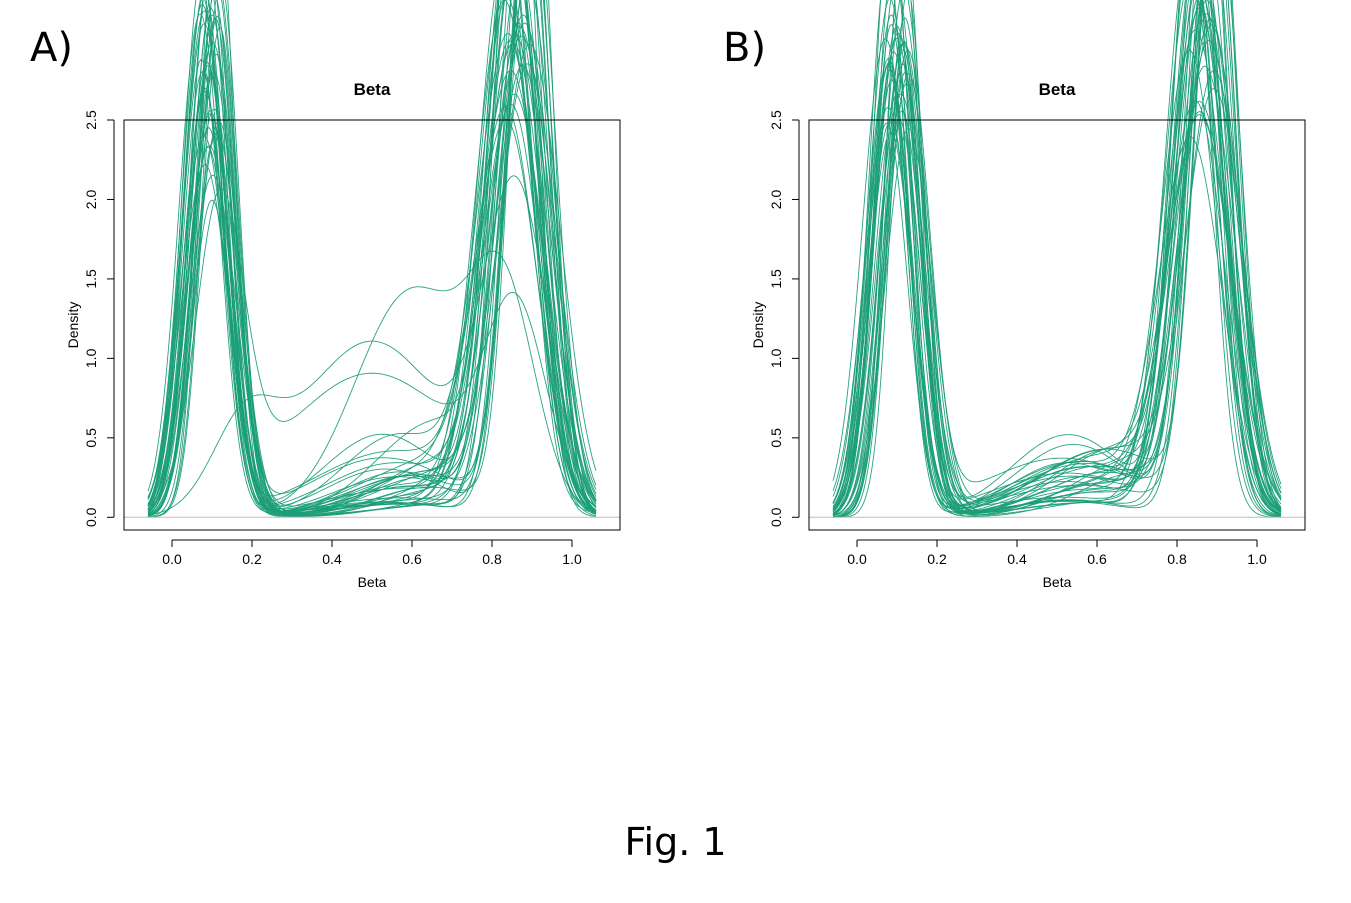 The image size is (1351, 903). I want to click on panel-letter-a: A), so click(51, 48).